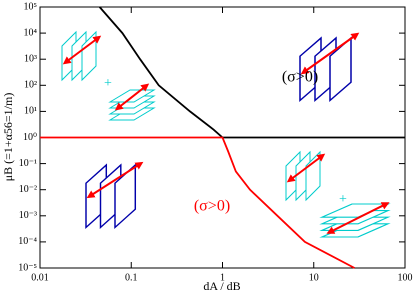 Image resolution: width=415 pixels, height=296 pixels. What do you see at coordinates (8, 137) in the screenshot?
I see `y-axis-label: μB (=1+α56=1/m)` at bounding box center [8, 137].